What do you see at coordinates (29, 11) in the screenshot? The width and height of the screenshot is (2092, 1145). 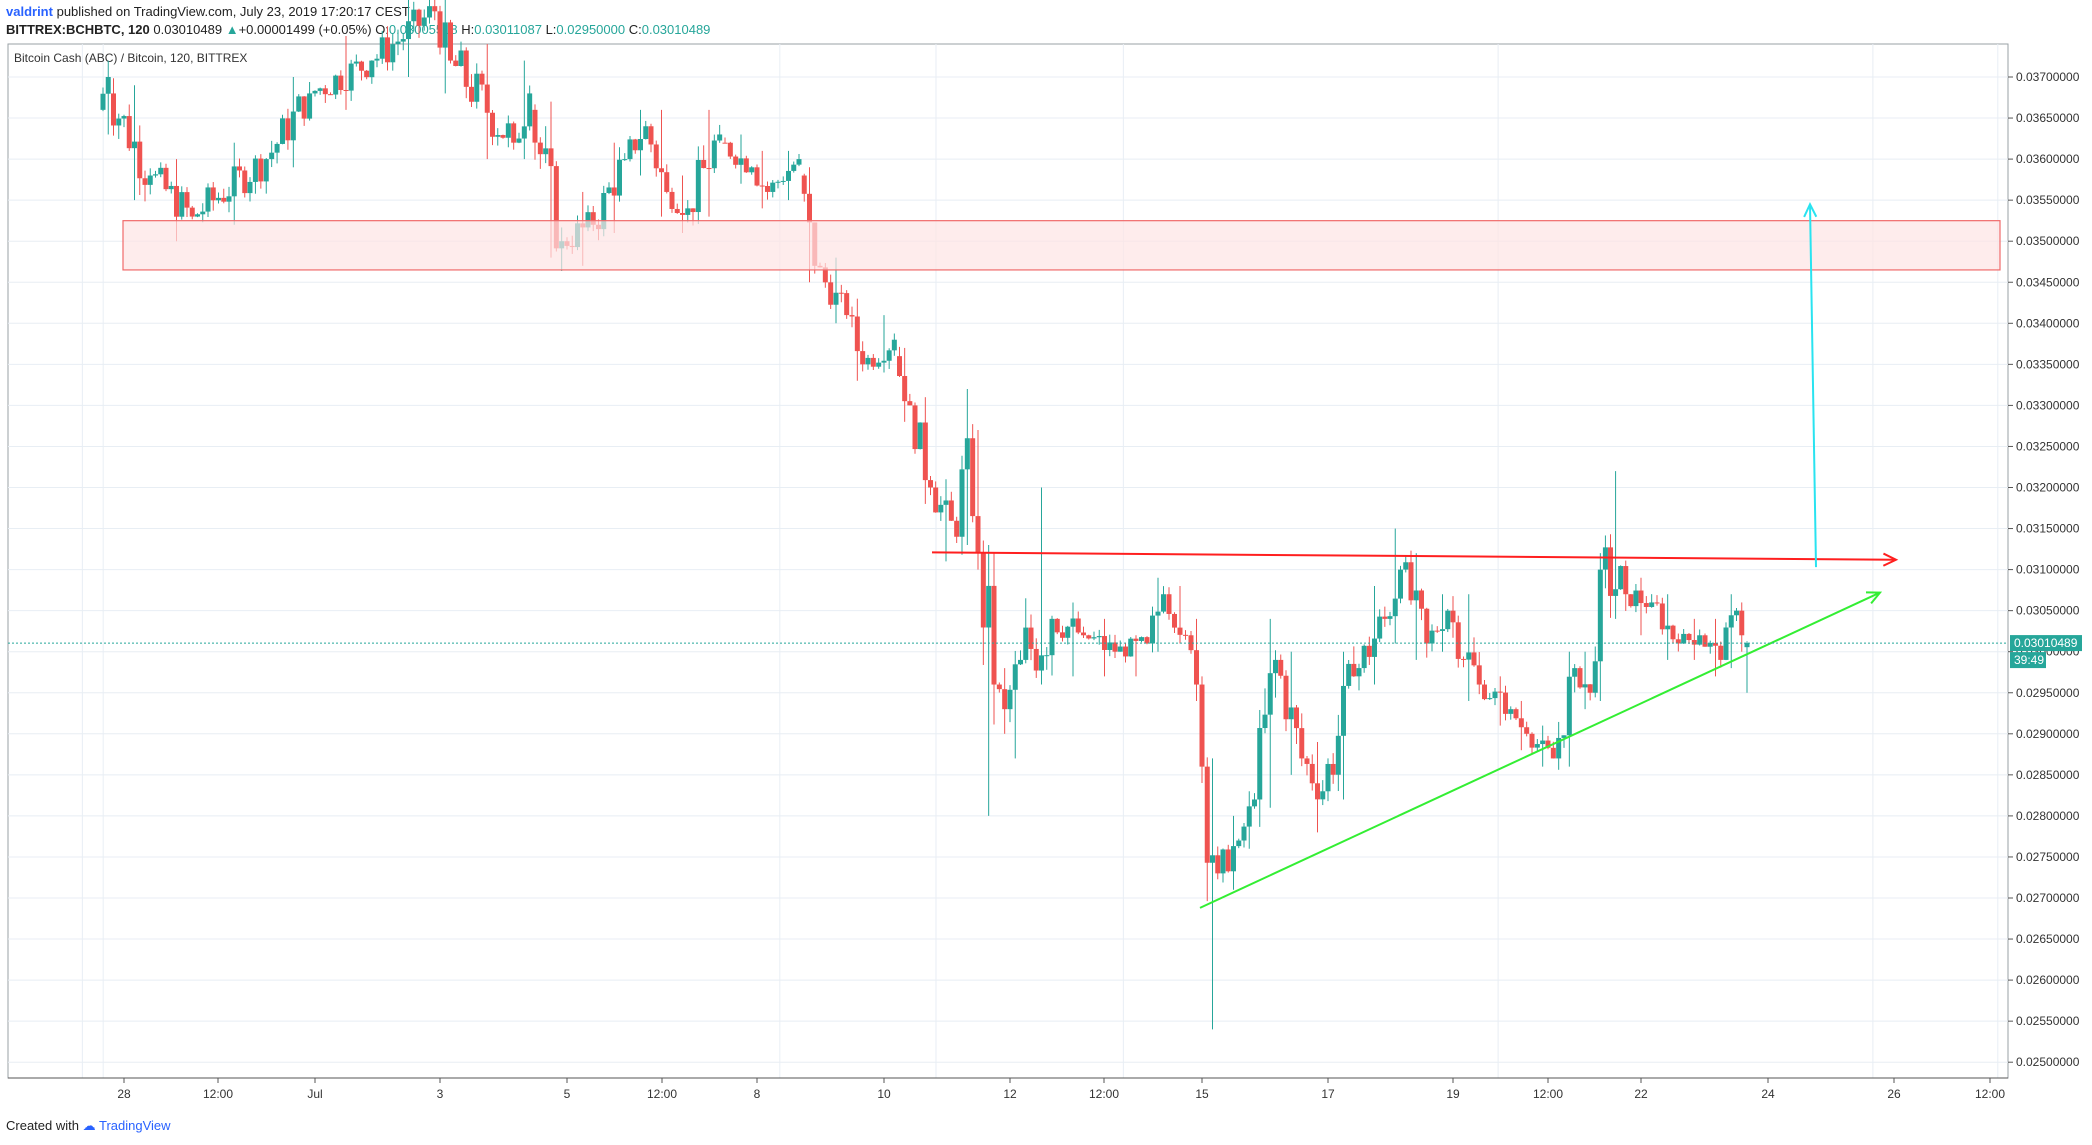 I see `author-name: valdrint` at bounding box center [29, 11].